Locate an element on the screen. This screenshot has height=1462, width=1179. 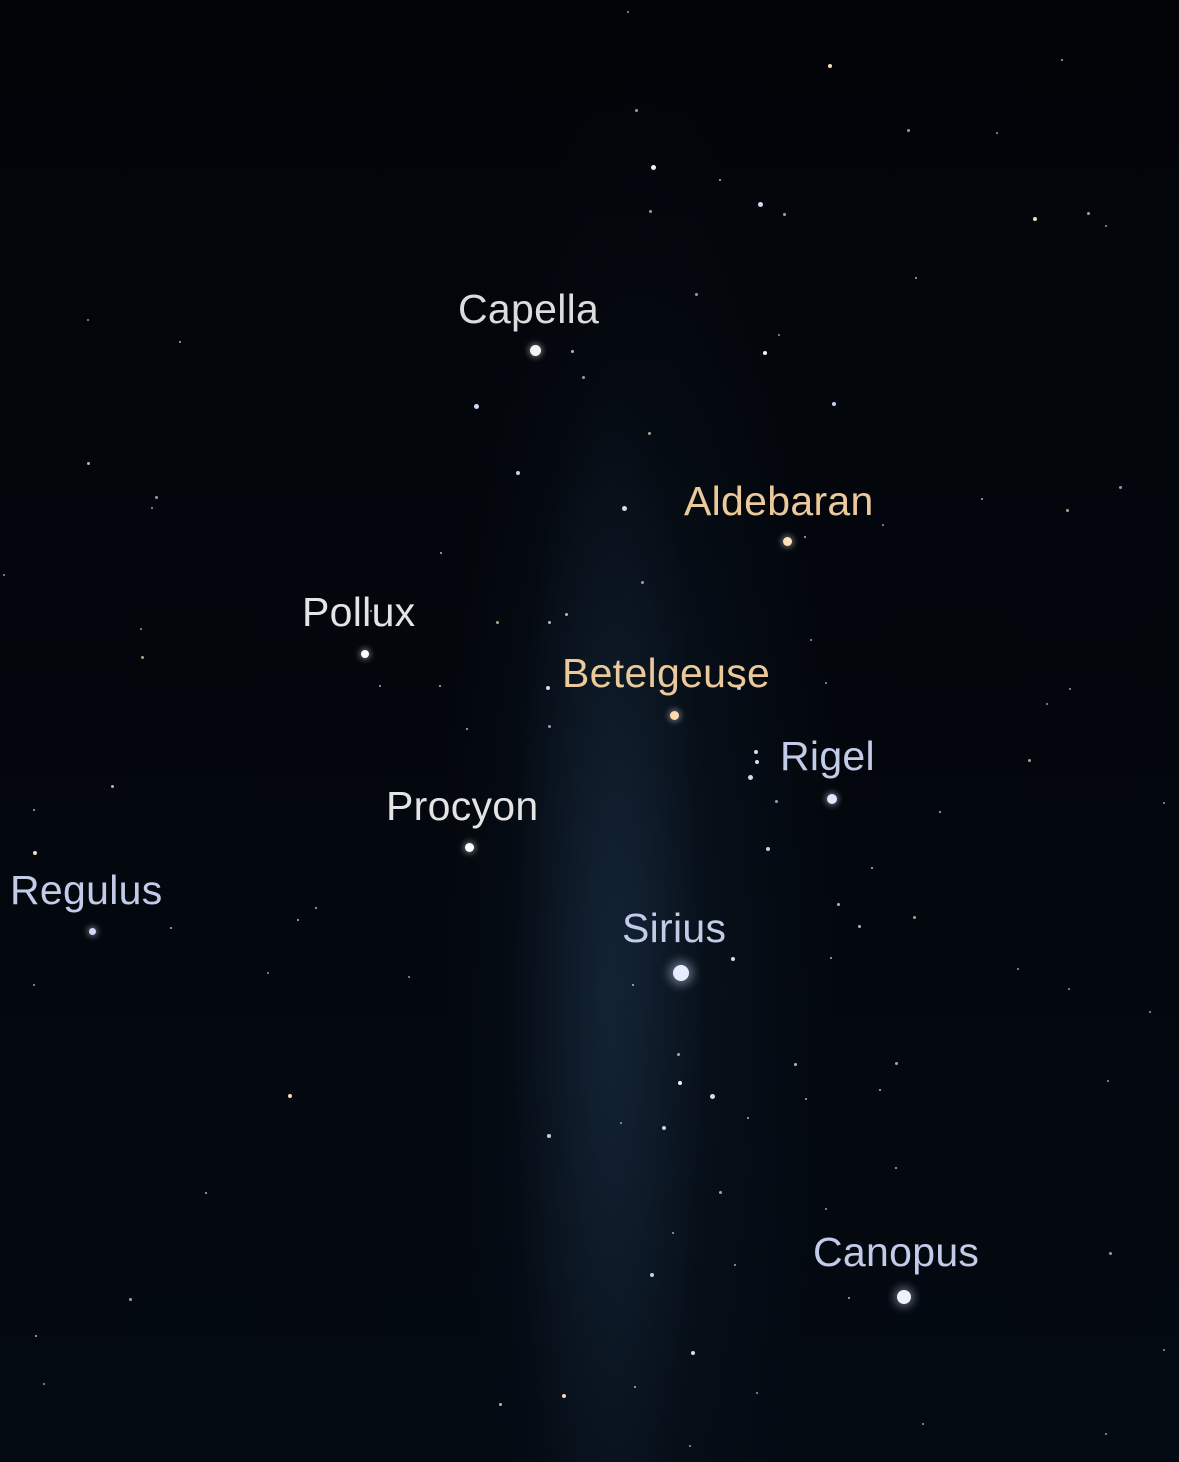
star-procyon-dot is located at coordinates (469, 847).